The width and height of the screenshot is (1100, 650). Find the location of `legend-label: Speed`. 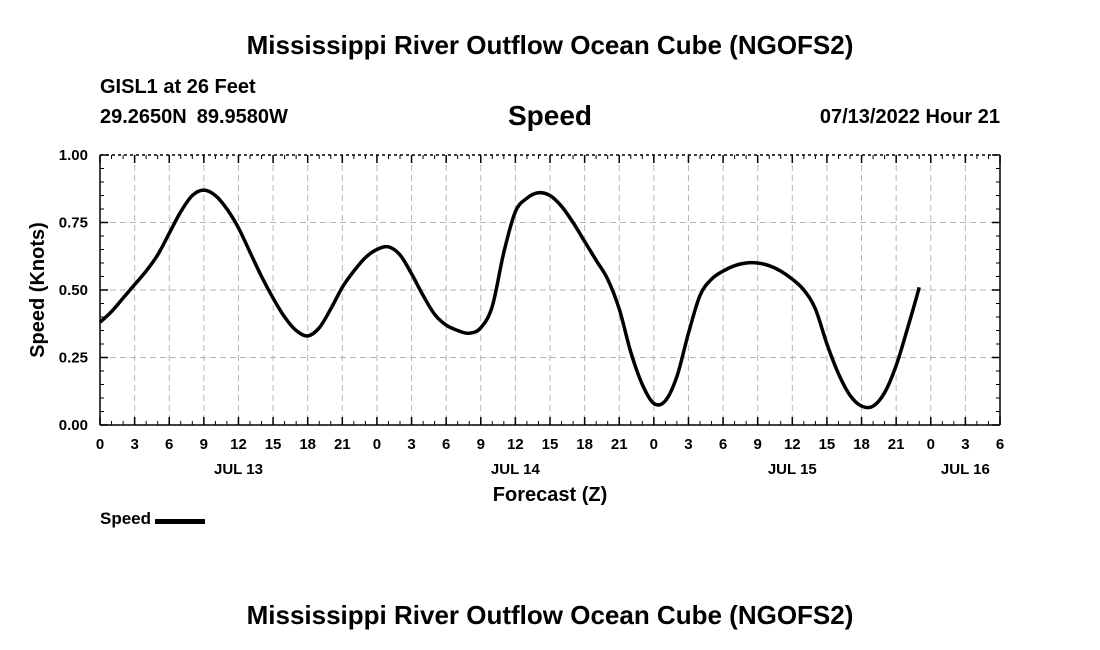

legend-label: Speed is located at coordinates (126, 518).